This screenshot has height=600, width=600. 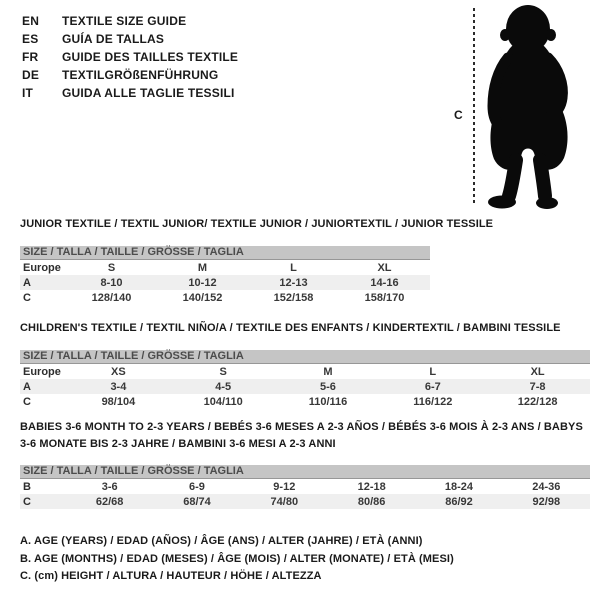 What do you see at coordinates (305, 371) in the screenshot?
I see `table-row: Europe XS S M L XL` at bounding box center [305, 371].